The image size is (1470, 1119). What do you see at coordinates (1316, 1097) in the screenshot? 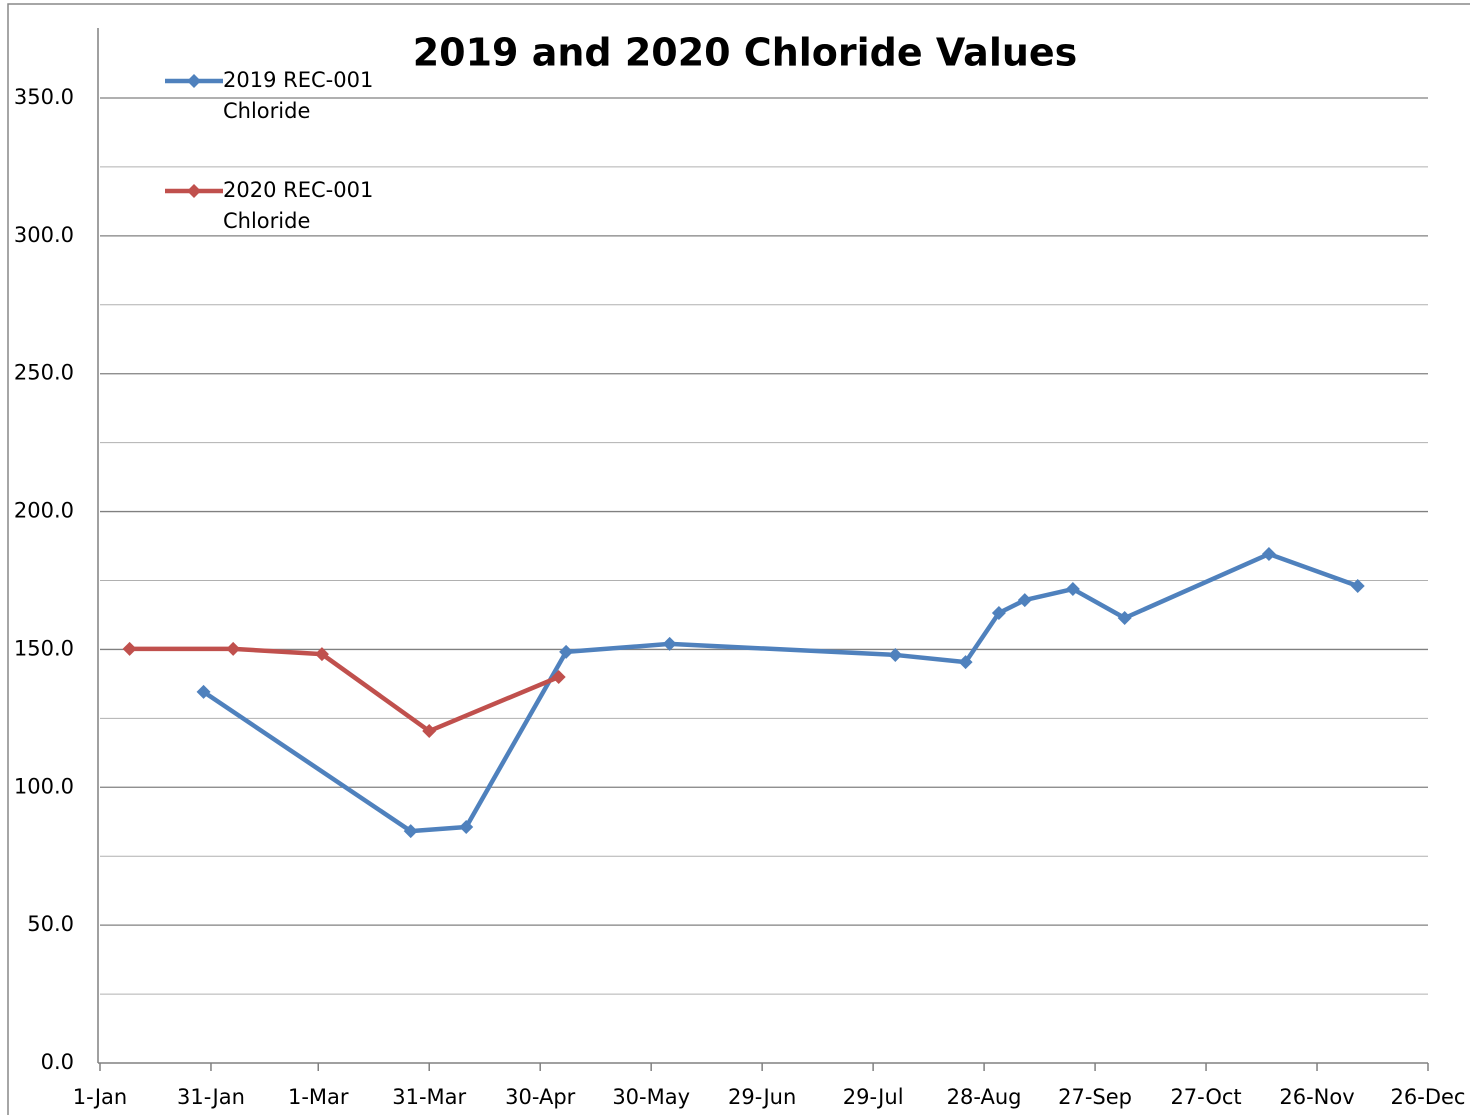
I see `x-tick-label: 26-Nov` at bounding box center [1316, 1097].